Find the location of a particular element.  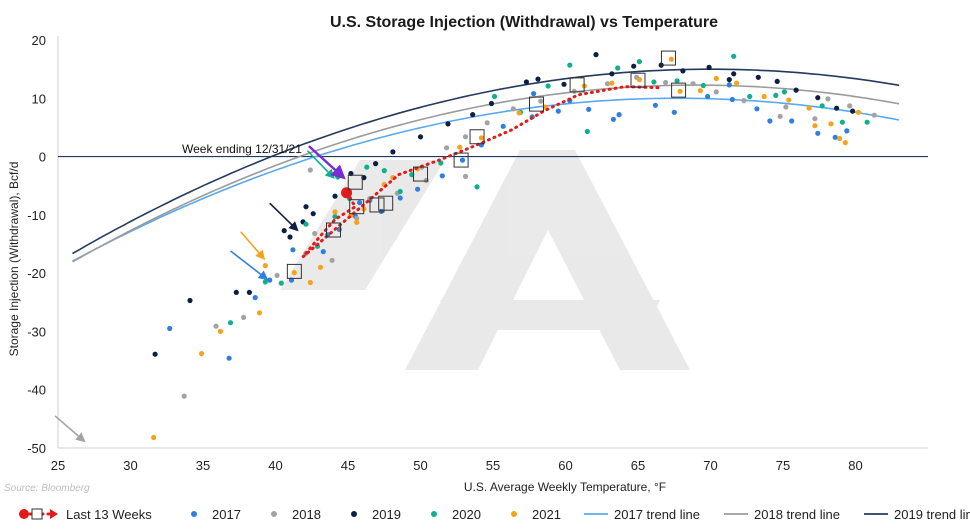

legend-label: 2019 is located at coordinates (386, 514).